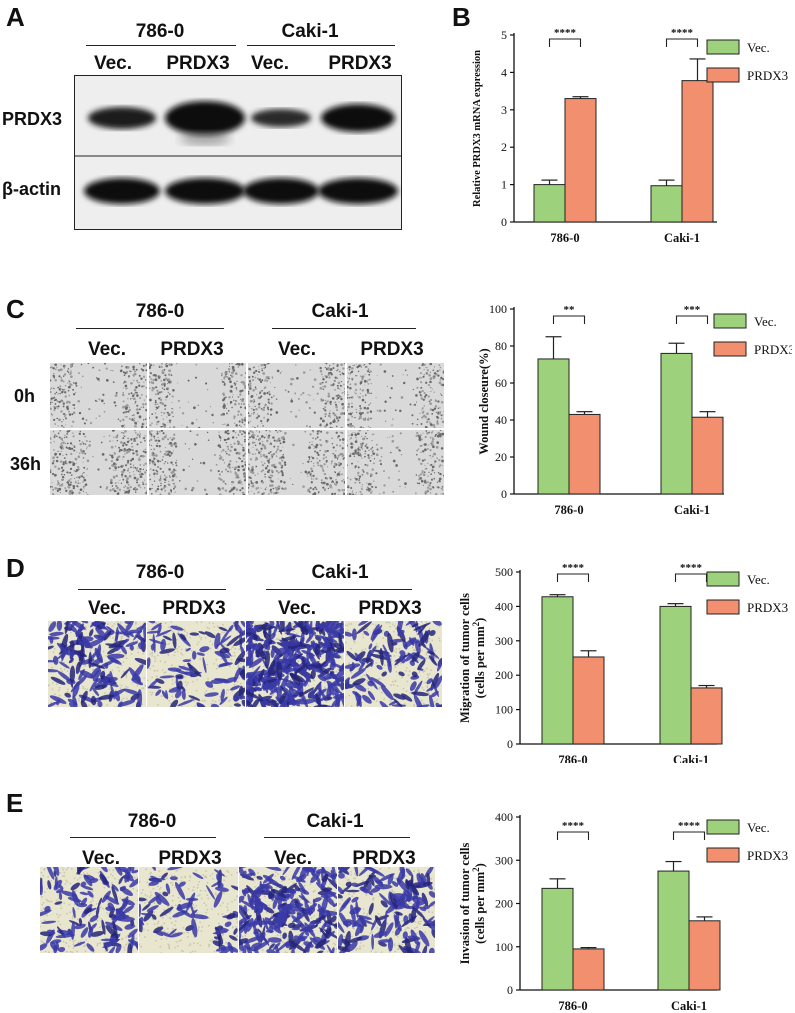 The height and width of the screenshot is (1013, 795). Describe the element at coordinates (504, 817) in the screenshot. I see `y-tick-label: 400` at that location.